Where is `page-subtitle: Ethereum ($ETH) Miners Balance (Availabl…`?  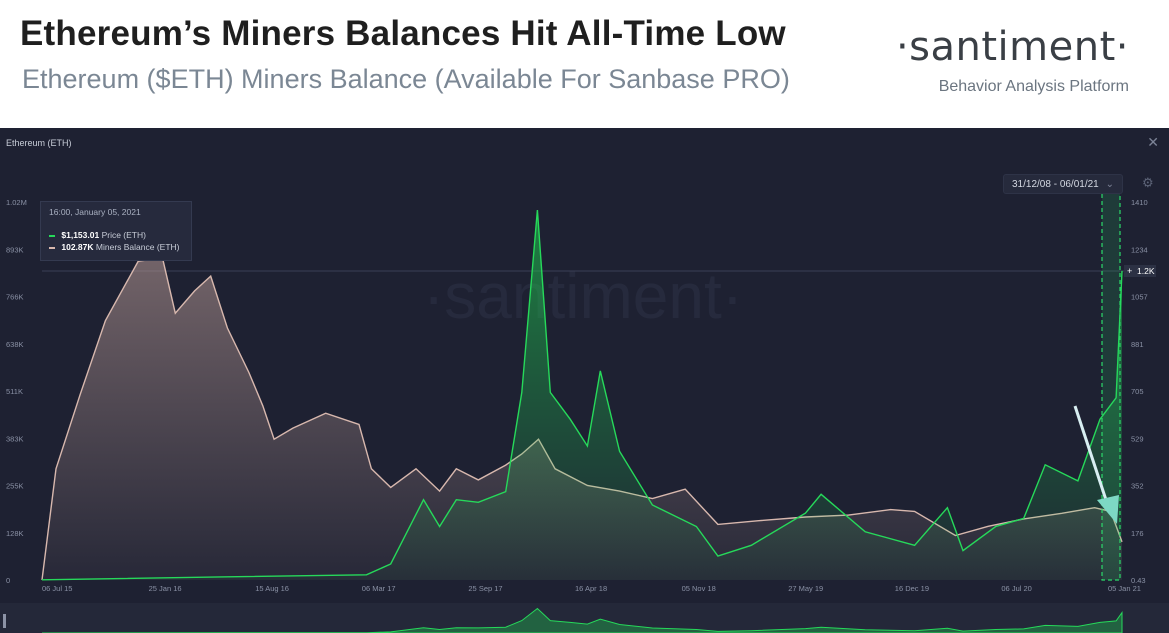
page-subtitle: Ethereum ($ETH) Miners Balance (Availabl… is located at coordinates (406, 79).